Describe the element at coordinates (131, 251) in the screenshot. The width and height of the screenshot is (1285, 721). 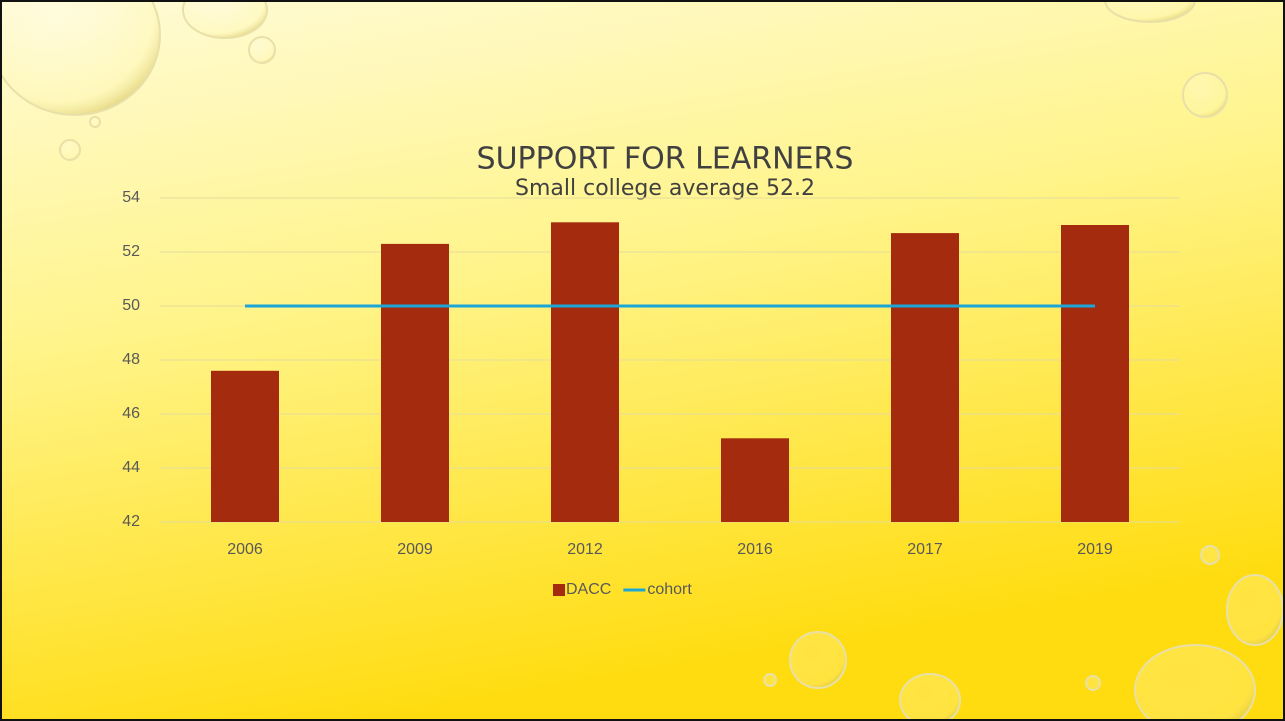
I see `y-tick-label: 52` at that location.